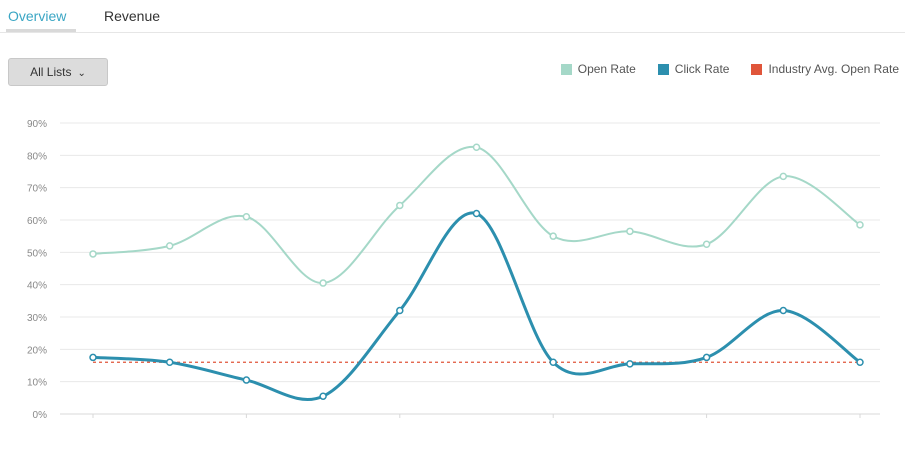 The width and height of the screenshot is (909, 460). I want to click on y-tick-label: 30%, so click(37, 318).